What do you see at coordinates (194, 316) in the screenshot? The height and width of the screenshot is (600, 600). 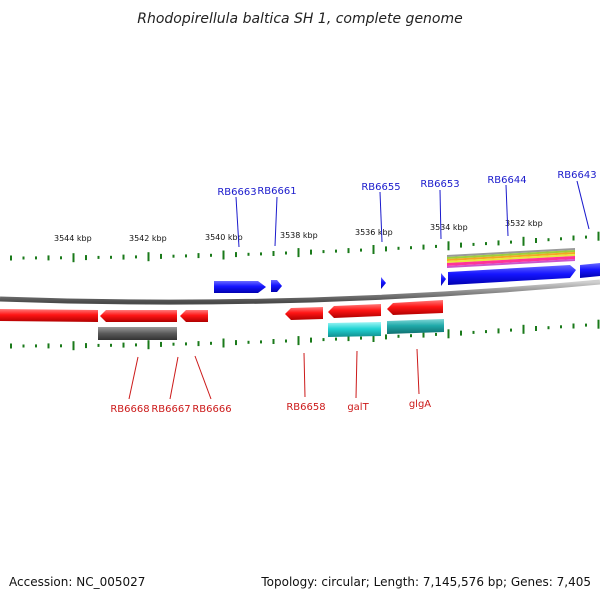 I see `gene-rb6666-arrow` at bounding box center [194, 316].